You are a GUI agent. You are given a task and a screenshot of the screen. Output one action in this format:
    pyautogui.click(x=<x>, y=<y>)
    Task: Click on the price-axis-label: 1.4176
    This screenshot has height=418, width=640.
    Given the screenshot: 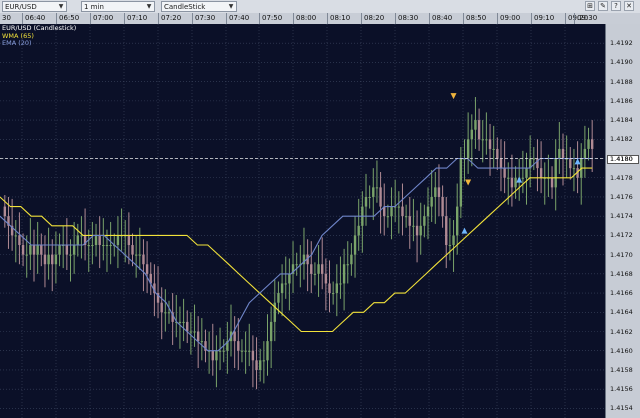 What is the action you would take?
    pyautogui.click(x=621, y=196)
    